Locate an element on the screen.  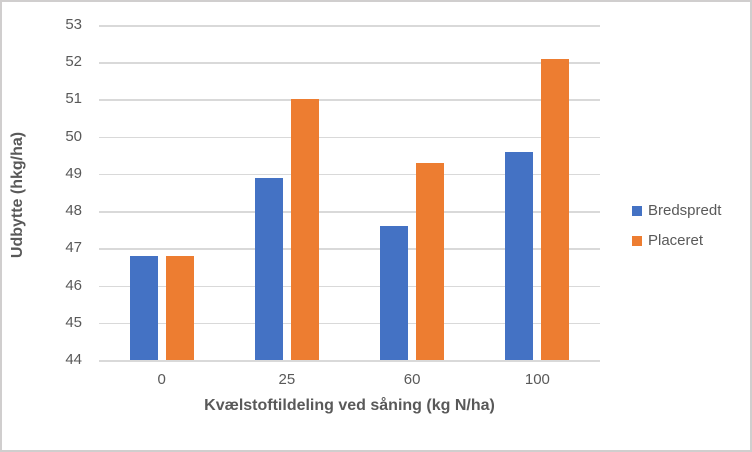
y-tick-label: 46 is located at coordinates (73, 285).